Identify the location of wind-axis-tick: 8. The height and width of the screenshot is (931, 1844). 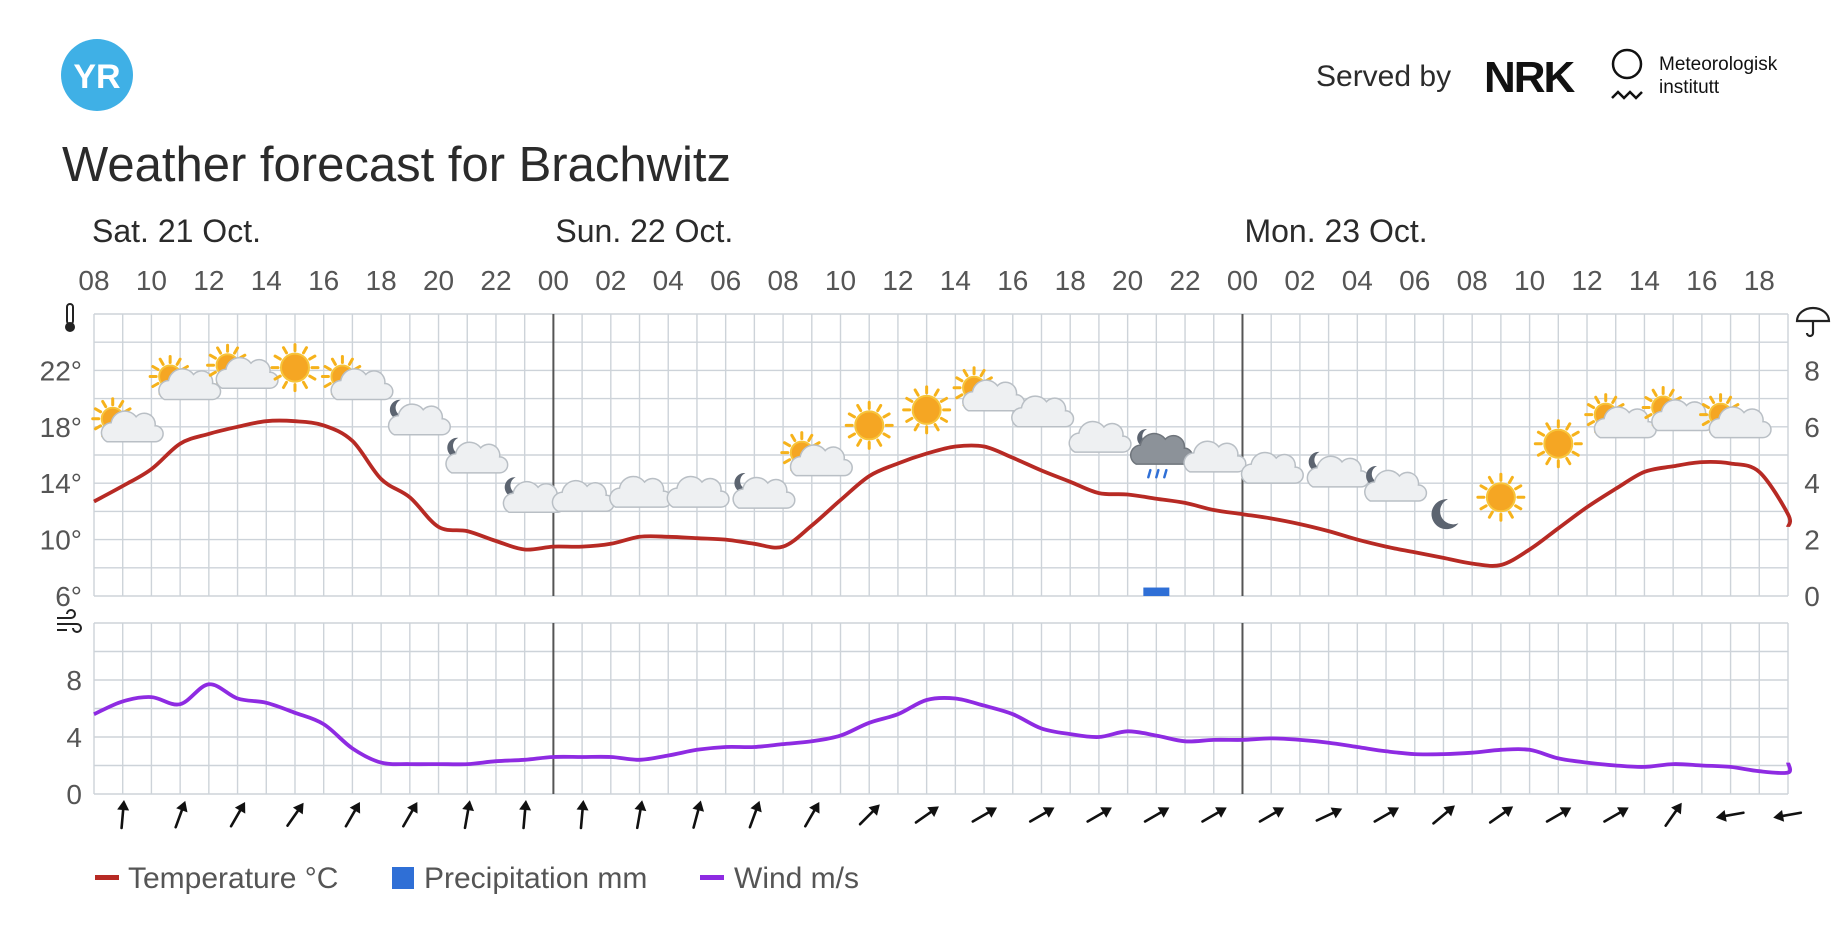
(74, 680).